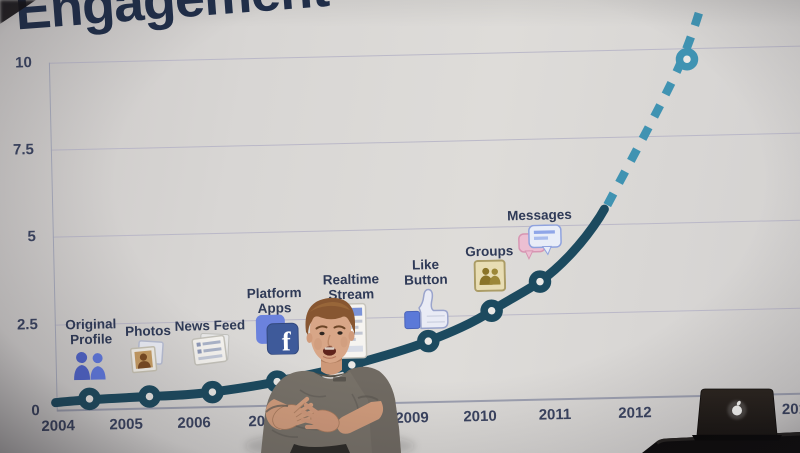  What do you see at coordinates (286, 340) in the screenshot?
I see `svg-text: f` at bounding box center [286, 340].